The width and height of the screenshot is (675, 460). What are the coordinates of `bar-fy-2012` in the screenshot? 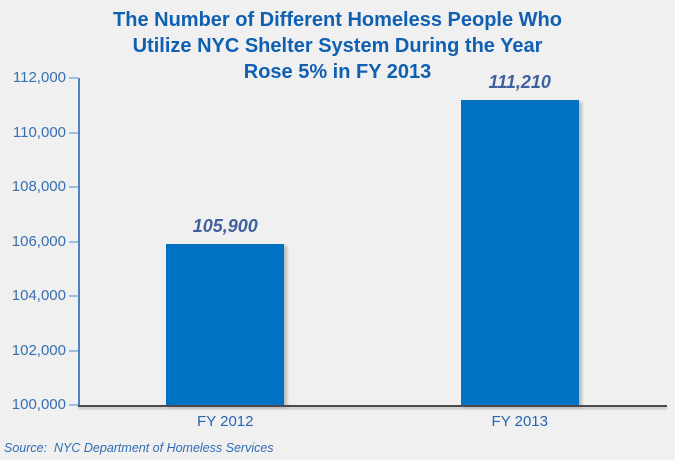 It's located at (225, 324).